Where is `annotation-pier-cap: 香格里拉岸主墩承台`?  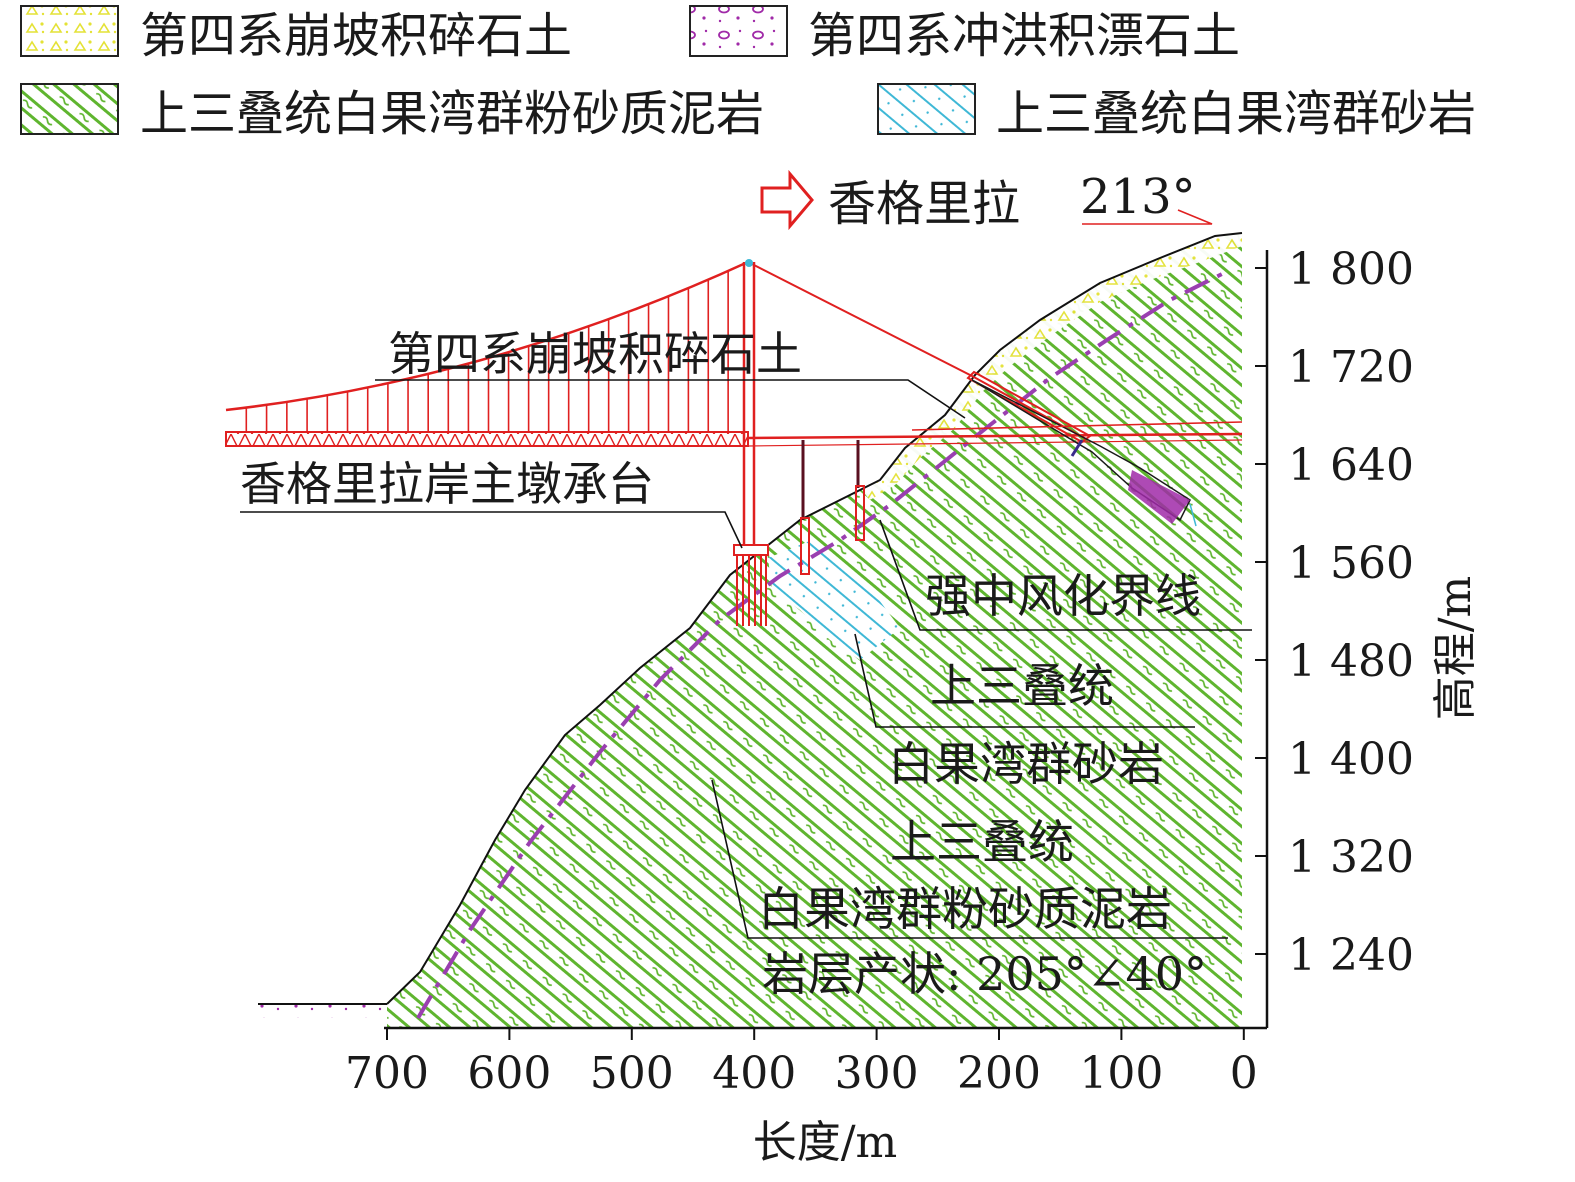
annotation-pier-cap: 香格里拉岸主墩承台 is located at coordinates (491, 503).